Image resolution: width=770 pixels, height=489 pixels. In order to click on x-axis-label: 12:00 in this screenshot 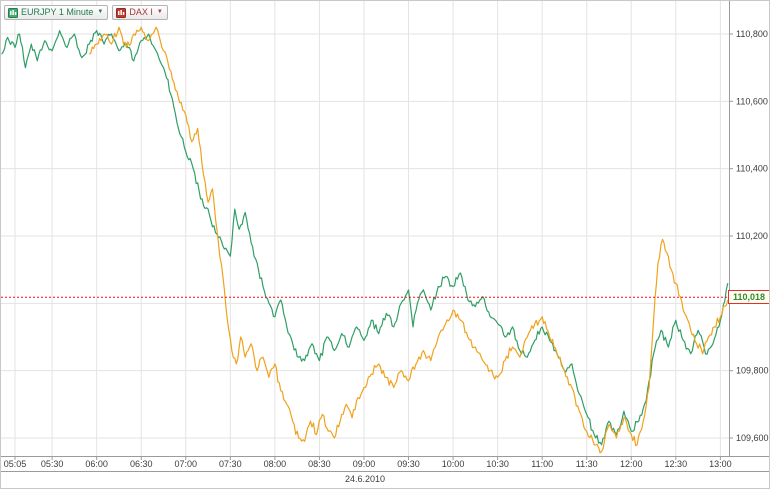, I will do `click(631, 464)`.